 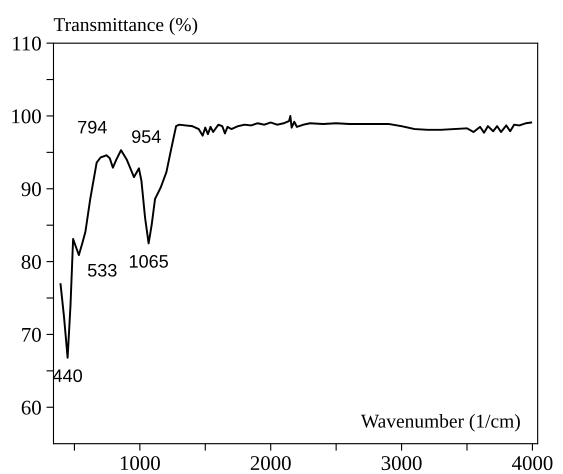 What do you see at coordinates (31, 335) in the screenshot?
I see `y-tick-label: 70` at bounding box center [31, 335].